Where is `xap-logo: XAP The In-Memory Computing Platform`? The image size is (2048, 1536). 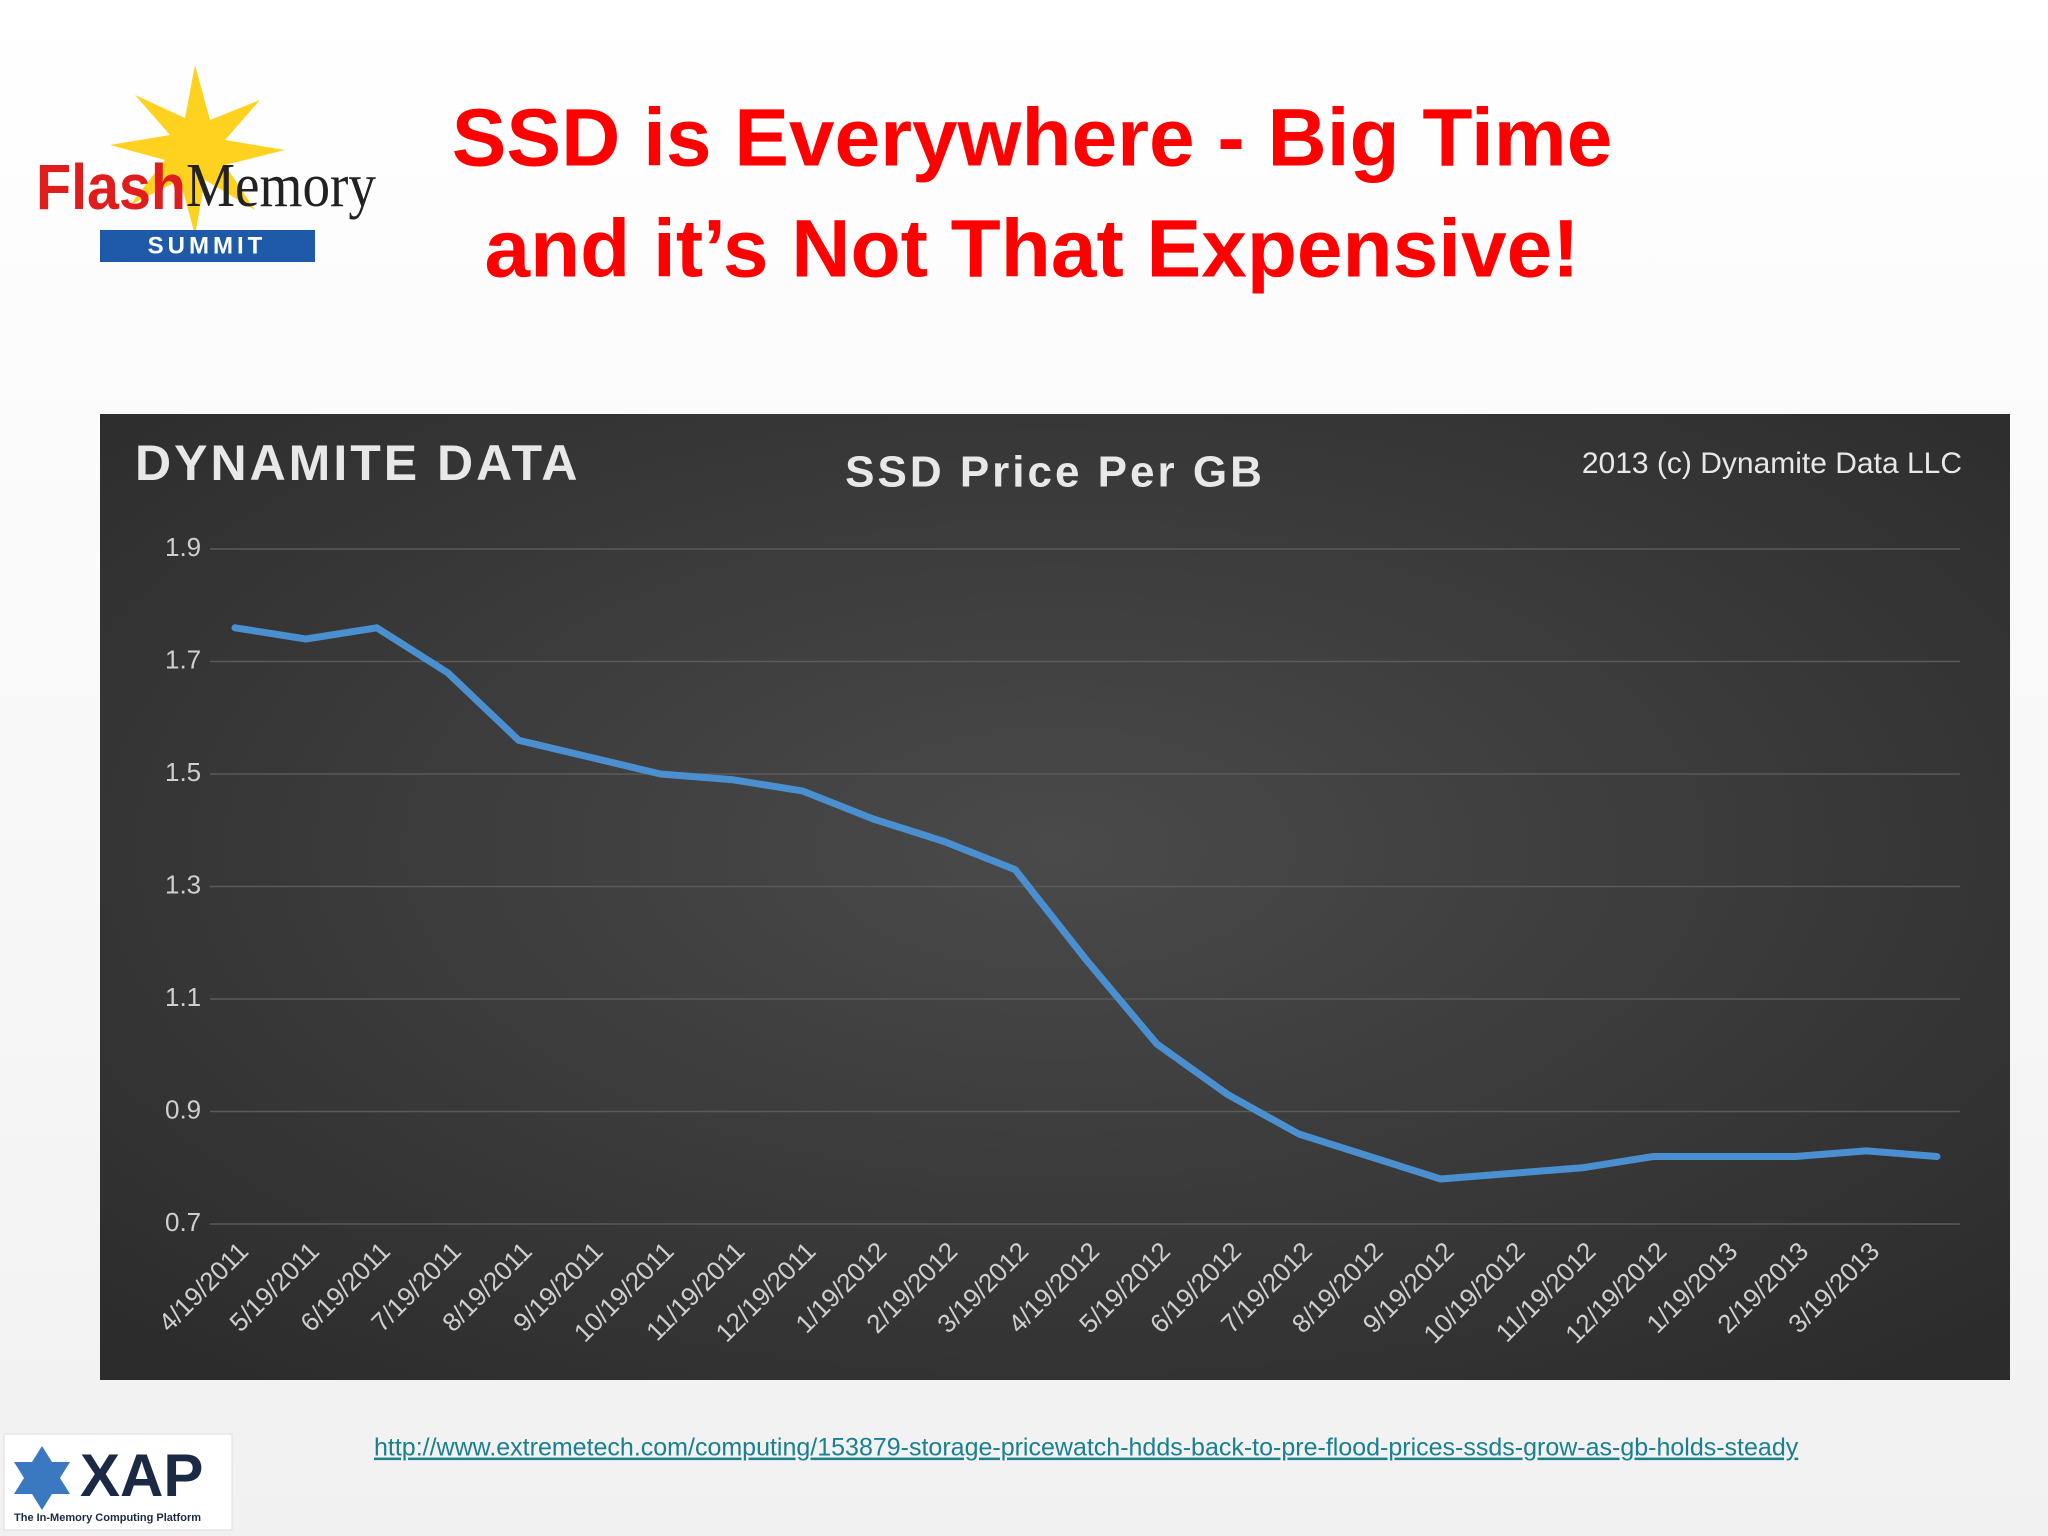 xap-logo: XAP The In-Memory Computing Platform is located at coordinates (118, 1482).